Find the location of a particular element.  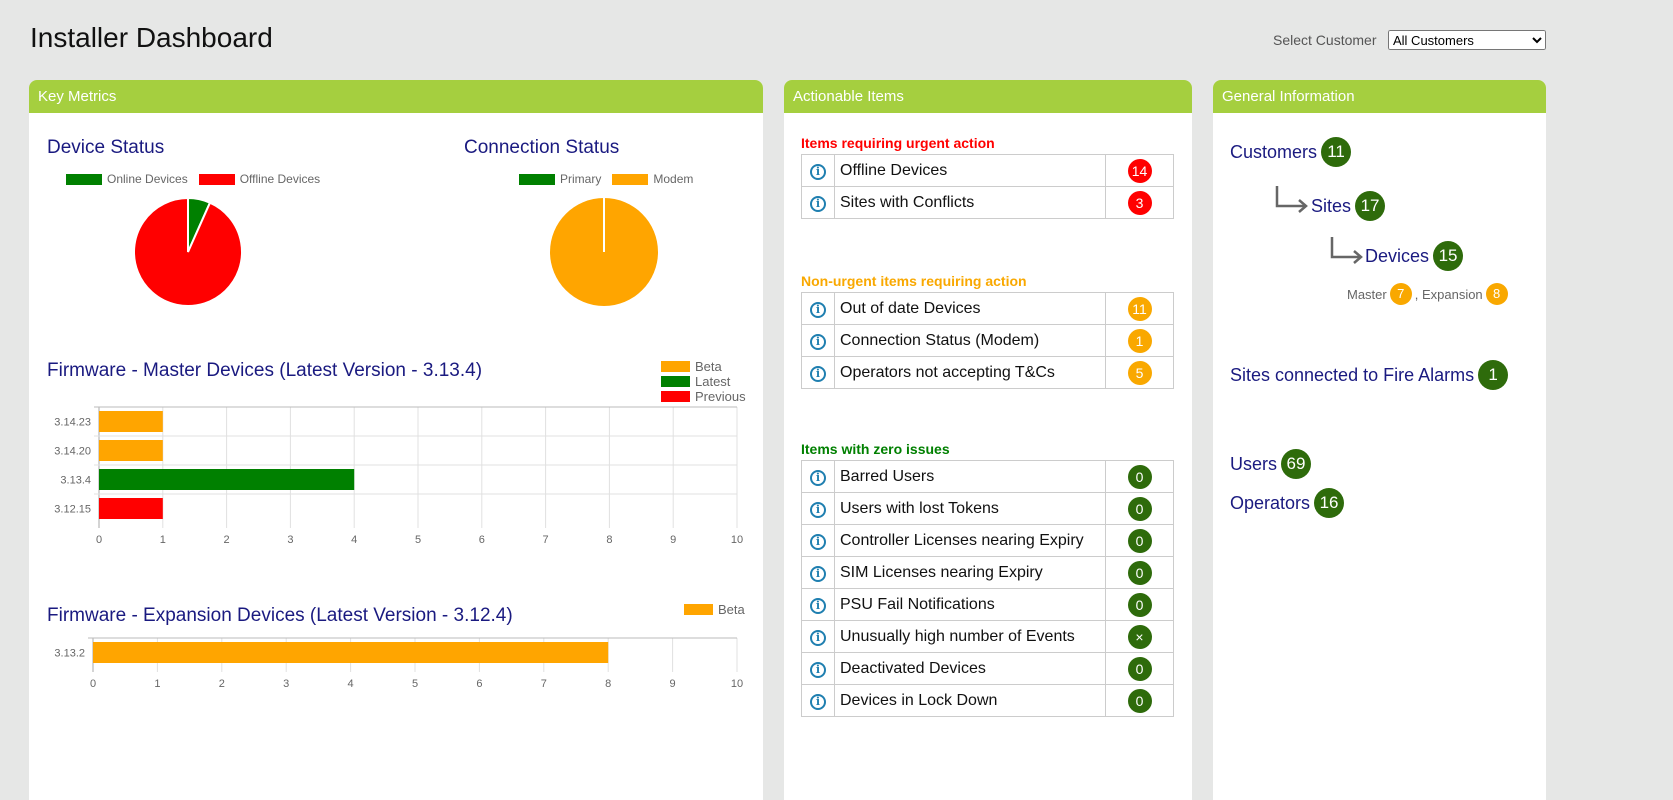

table-row: i Controller Licenses nearing Expiry 0 is located at coordinates (987, 540).